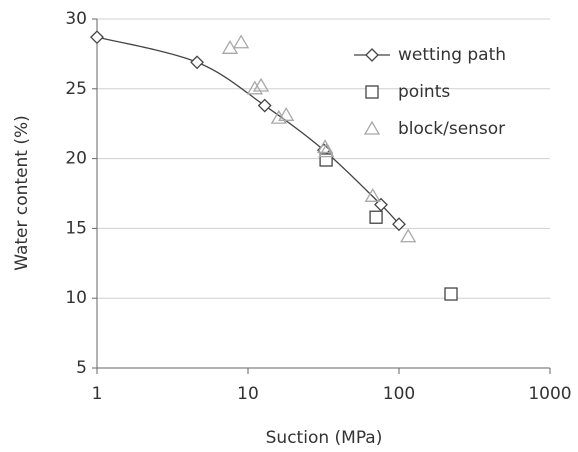 The height and width of the screenshot is (452, 578). Describe the element at coordinates (549, 394) in the screenshot. I see `x-tick-label: 1000` at that location.